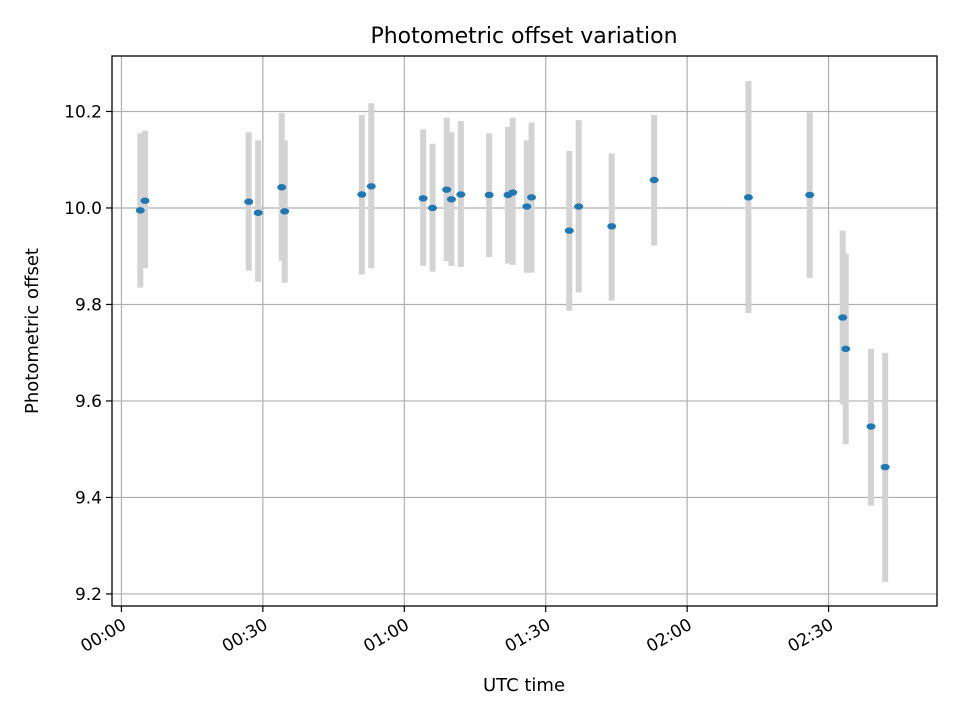  I want to click on x-tick-label: 02:00, so click(669, 636).